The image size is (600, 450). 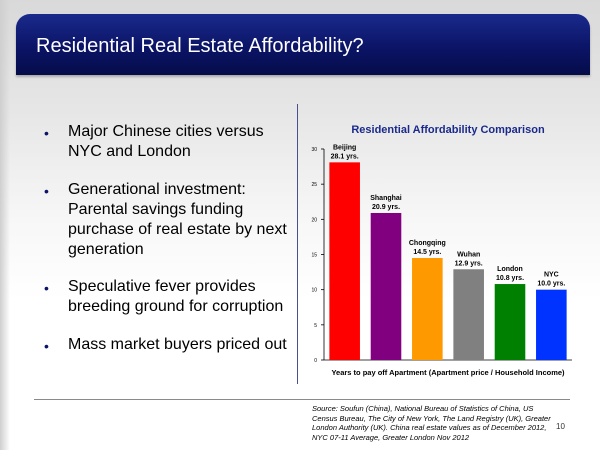 I want to click on bar-value-label: 28.1 yrs., so click(x=345, y=156).